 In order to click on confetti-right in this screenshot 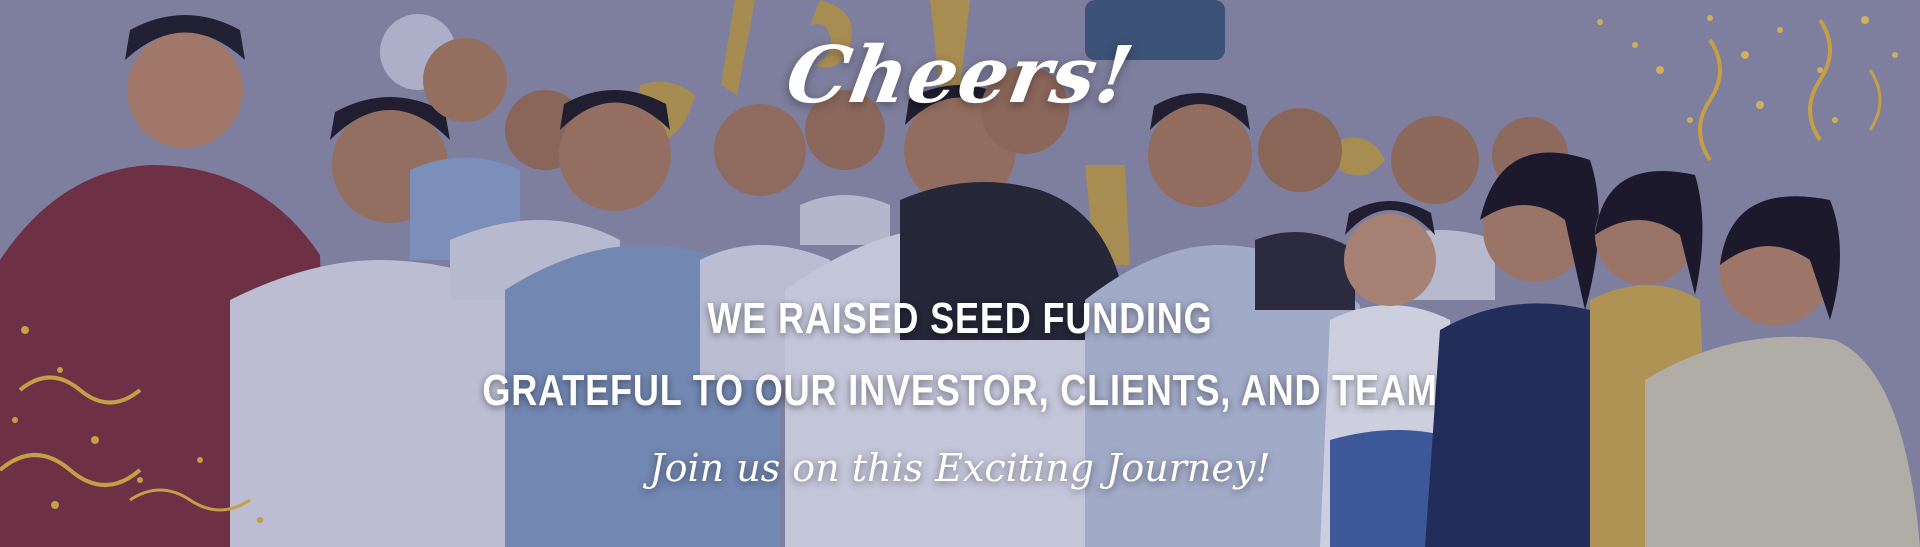, I will do `click(1747, 88)`.